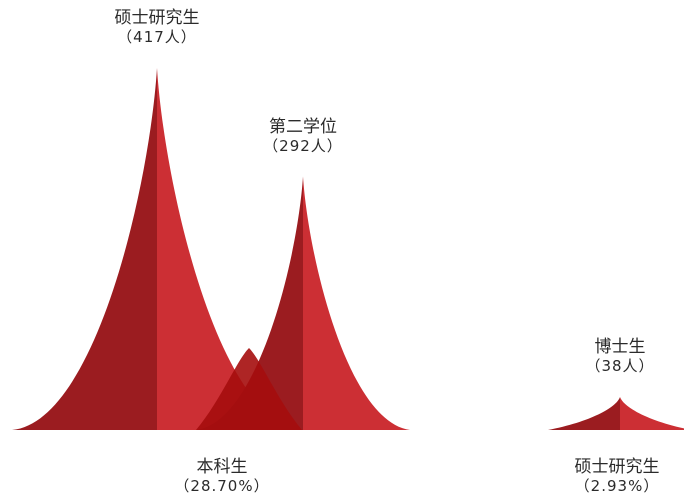  Describe the element at coordinates (302, 126) in the screenshot. I see `peak-name-second-degree: 第二学位` at that location.